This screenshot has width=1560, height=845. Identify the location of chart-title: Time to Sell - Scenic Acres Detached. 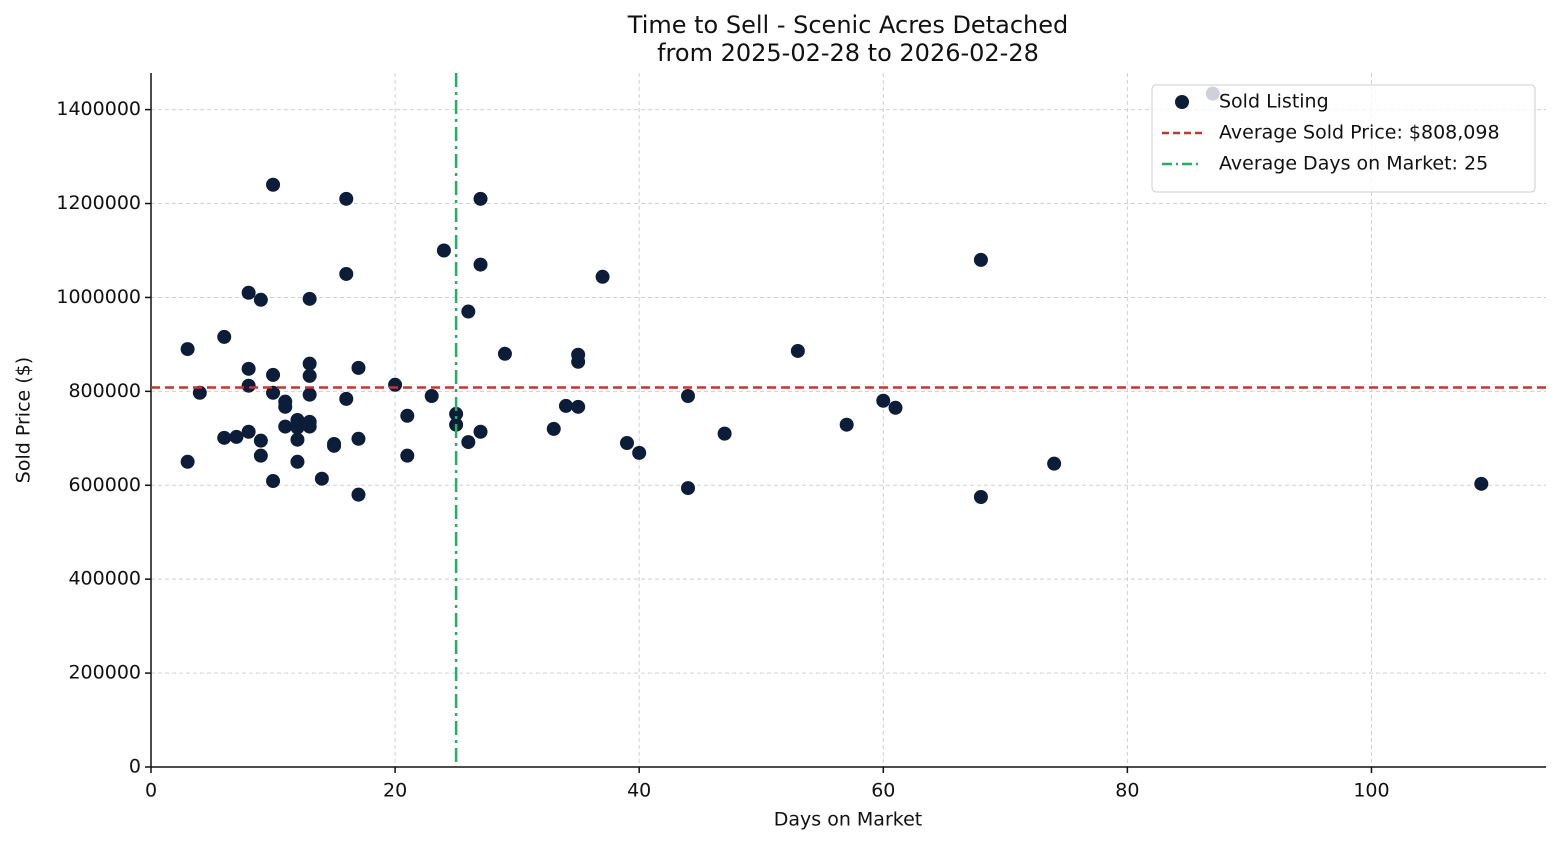
(847, 25).